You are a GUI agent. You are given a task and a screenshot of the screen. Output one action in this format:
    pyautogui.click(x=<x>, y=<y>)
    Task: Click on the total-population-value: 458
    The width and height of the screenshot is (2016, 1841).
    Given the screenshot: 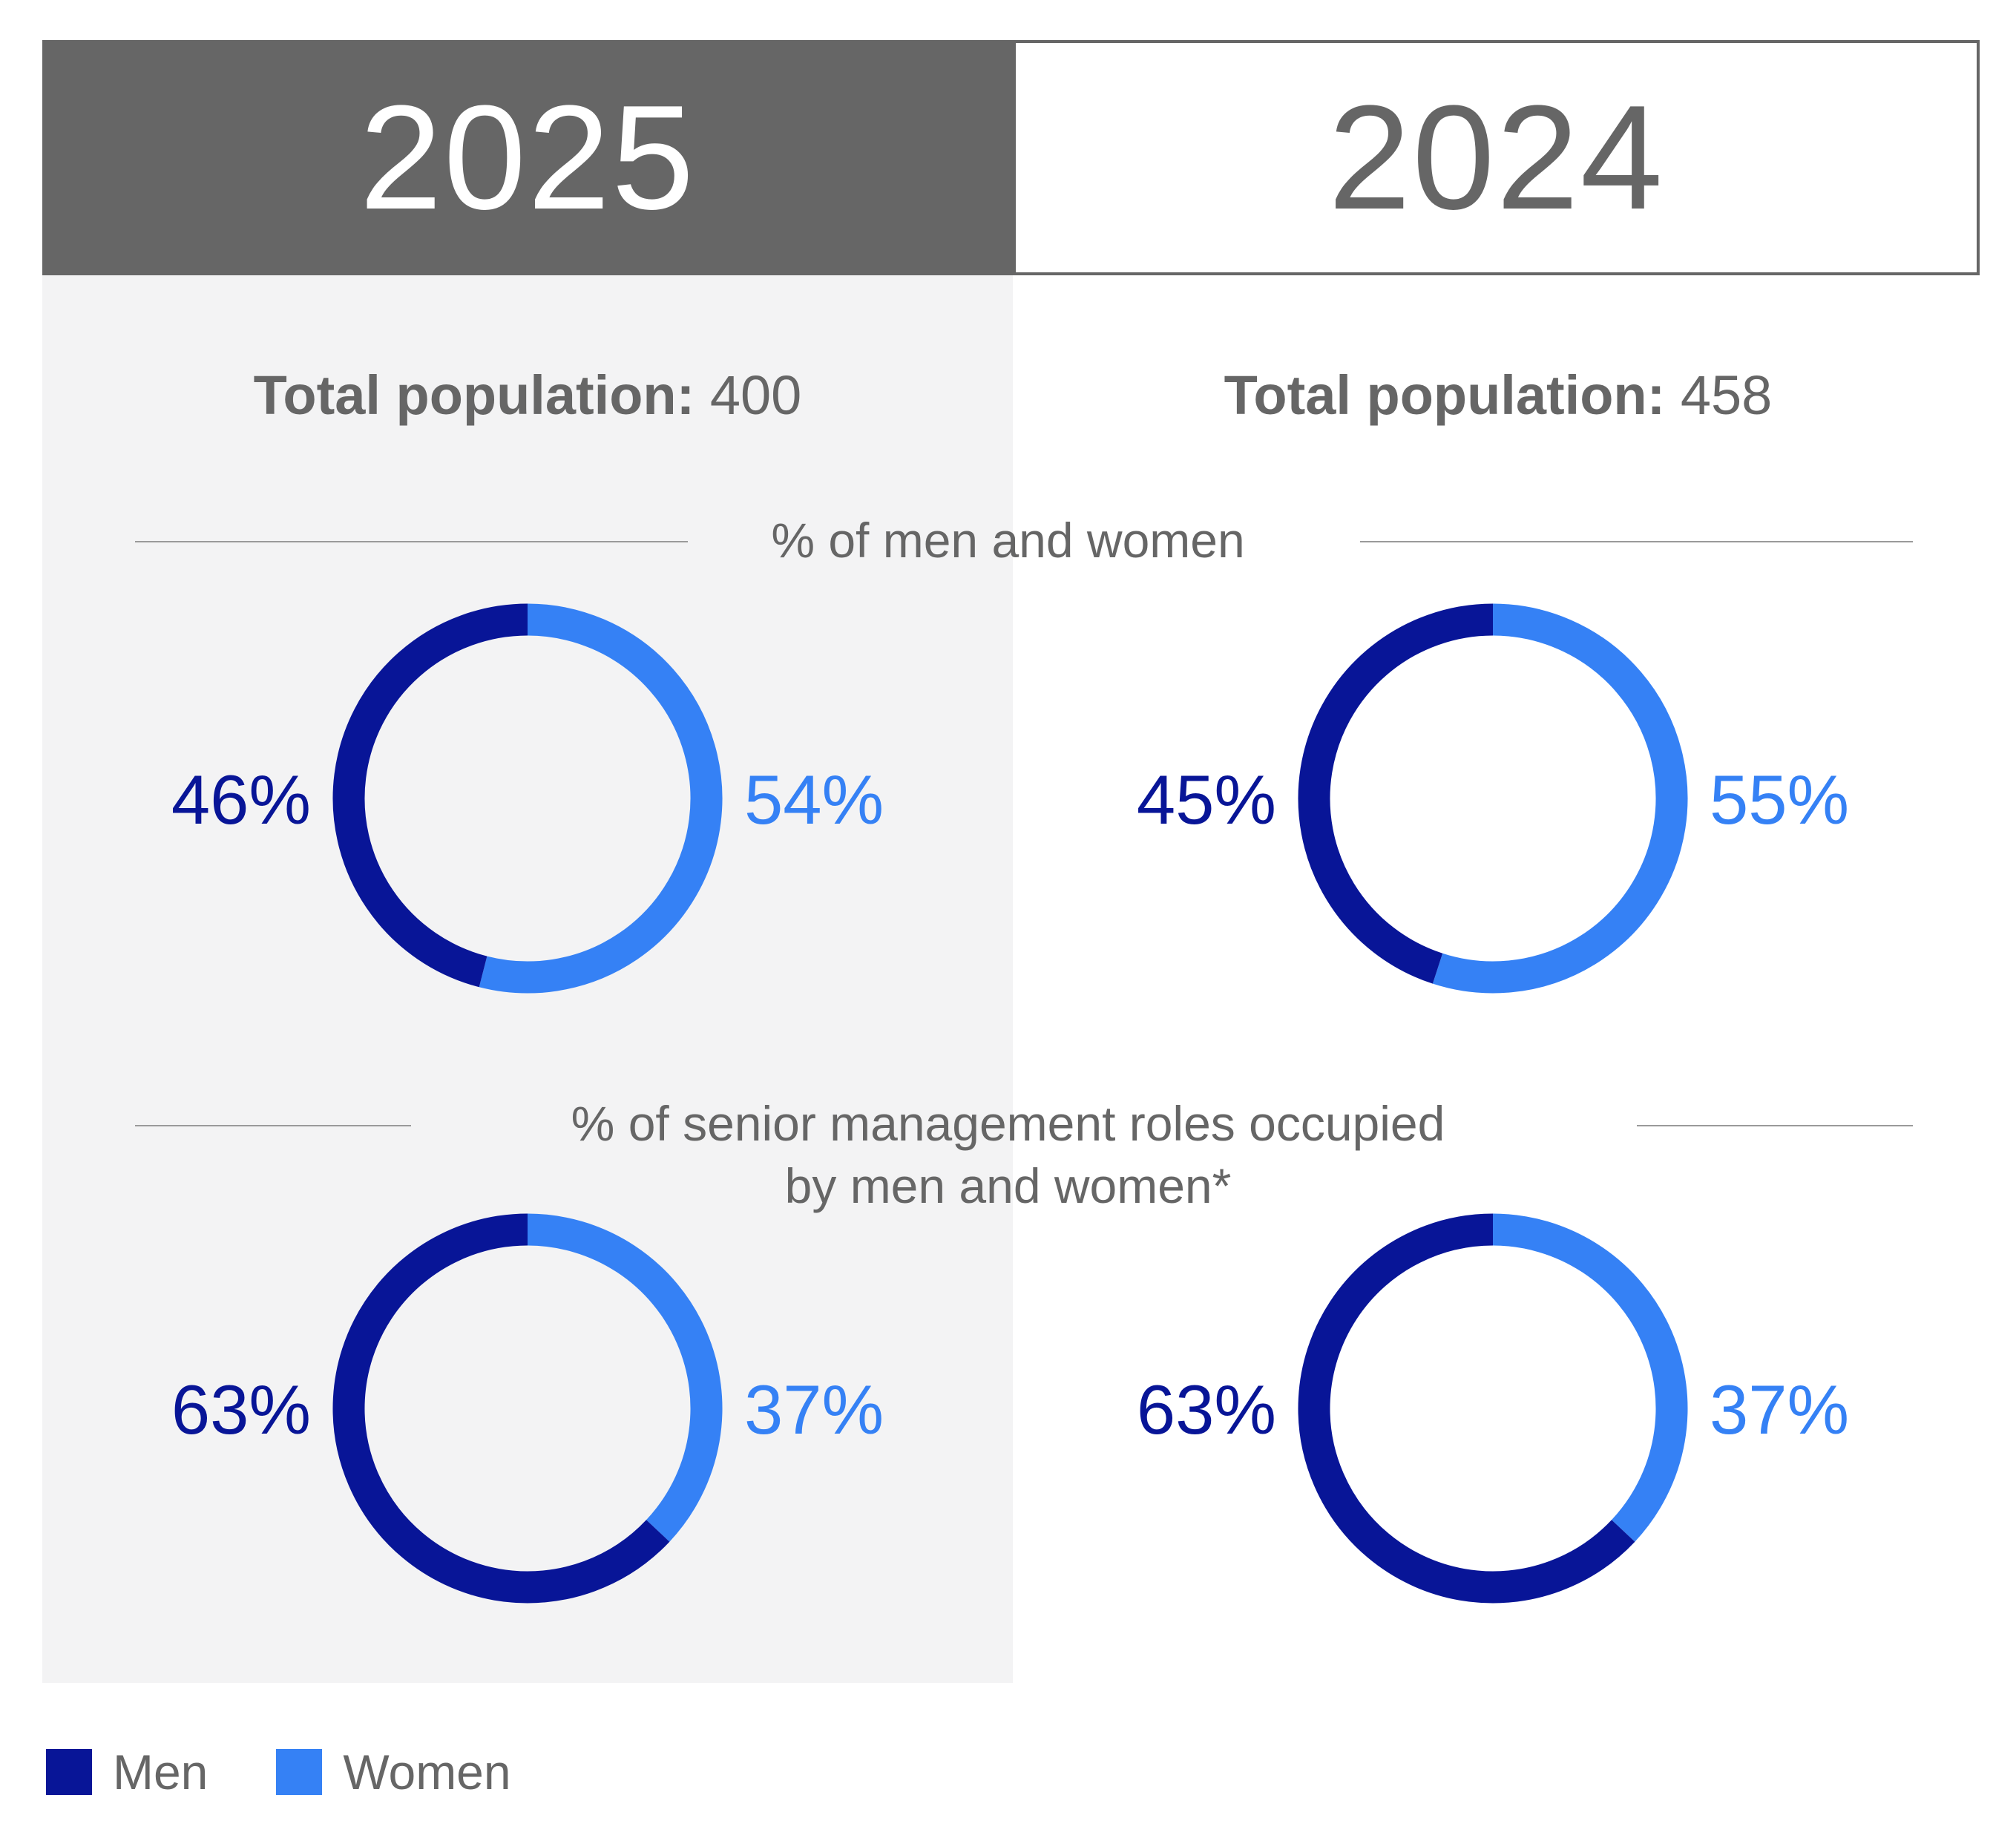 What is the action you would take?
    pyautogui.click(x=1726, y=395)
    